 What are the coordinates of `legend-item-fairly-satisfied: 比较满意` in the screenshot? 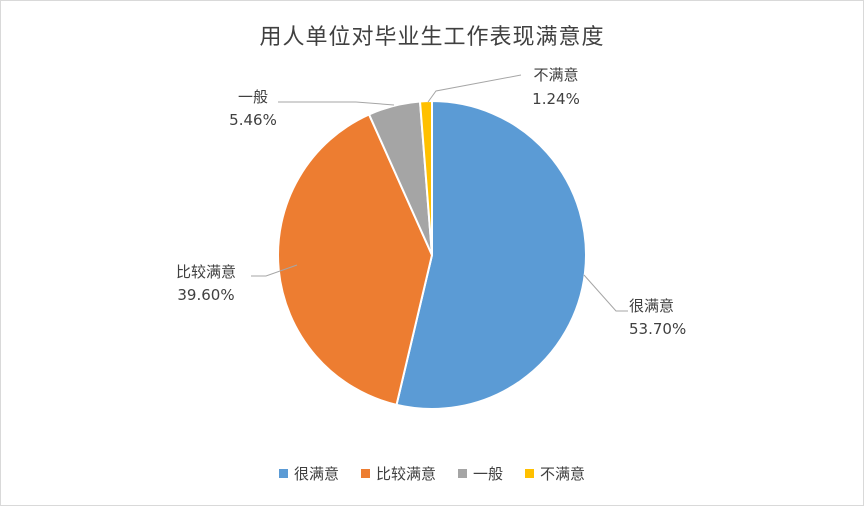 It's located at (398, 473).